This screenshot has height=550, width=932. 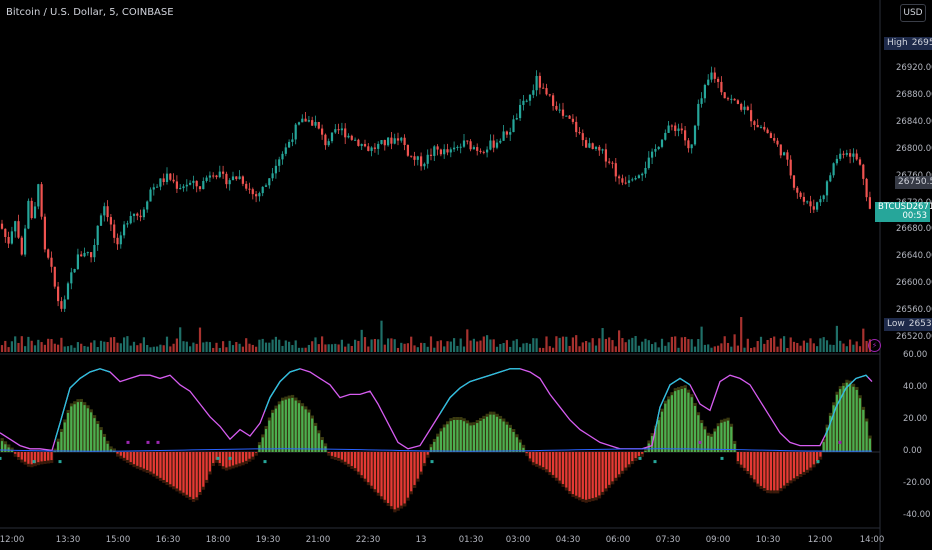 I want to click on lightning-icon: ⚡, so click(x=874, y=345).